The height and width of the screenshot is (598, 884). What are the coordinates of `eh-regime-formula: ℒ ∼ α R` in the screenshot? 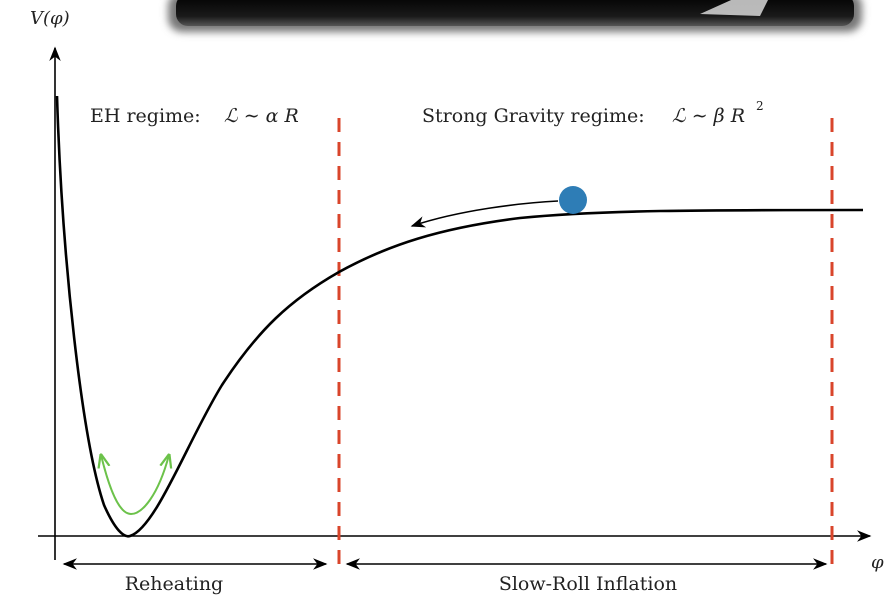 It's located at (261, 116).